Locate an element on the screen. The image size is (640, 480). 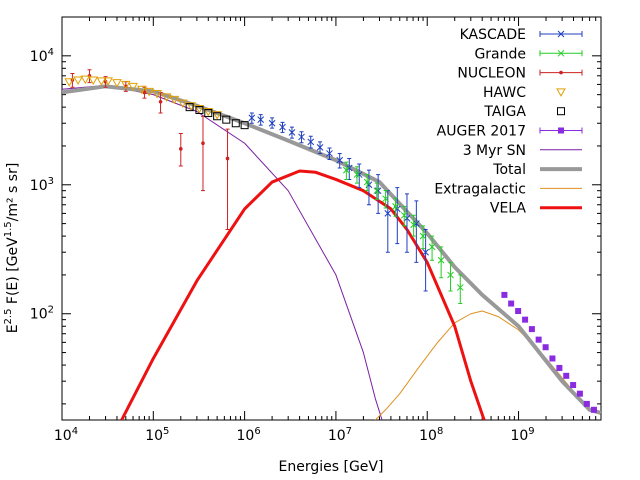
legend-sample-taiga is located at coordinates (561, 111).